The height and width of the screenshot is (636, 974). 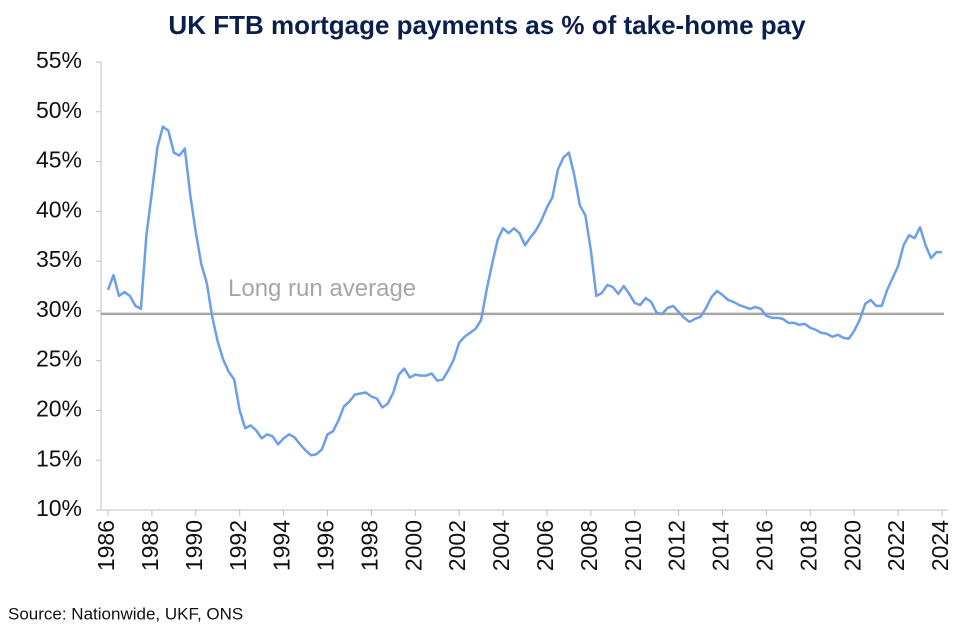 What do you see at coordinates (106, 545) in the screenshot?
I see `x-tick-label: 1986` at bounding box center [106, 545].